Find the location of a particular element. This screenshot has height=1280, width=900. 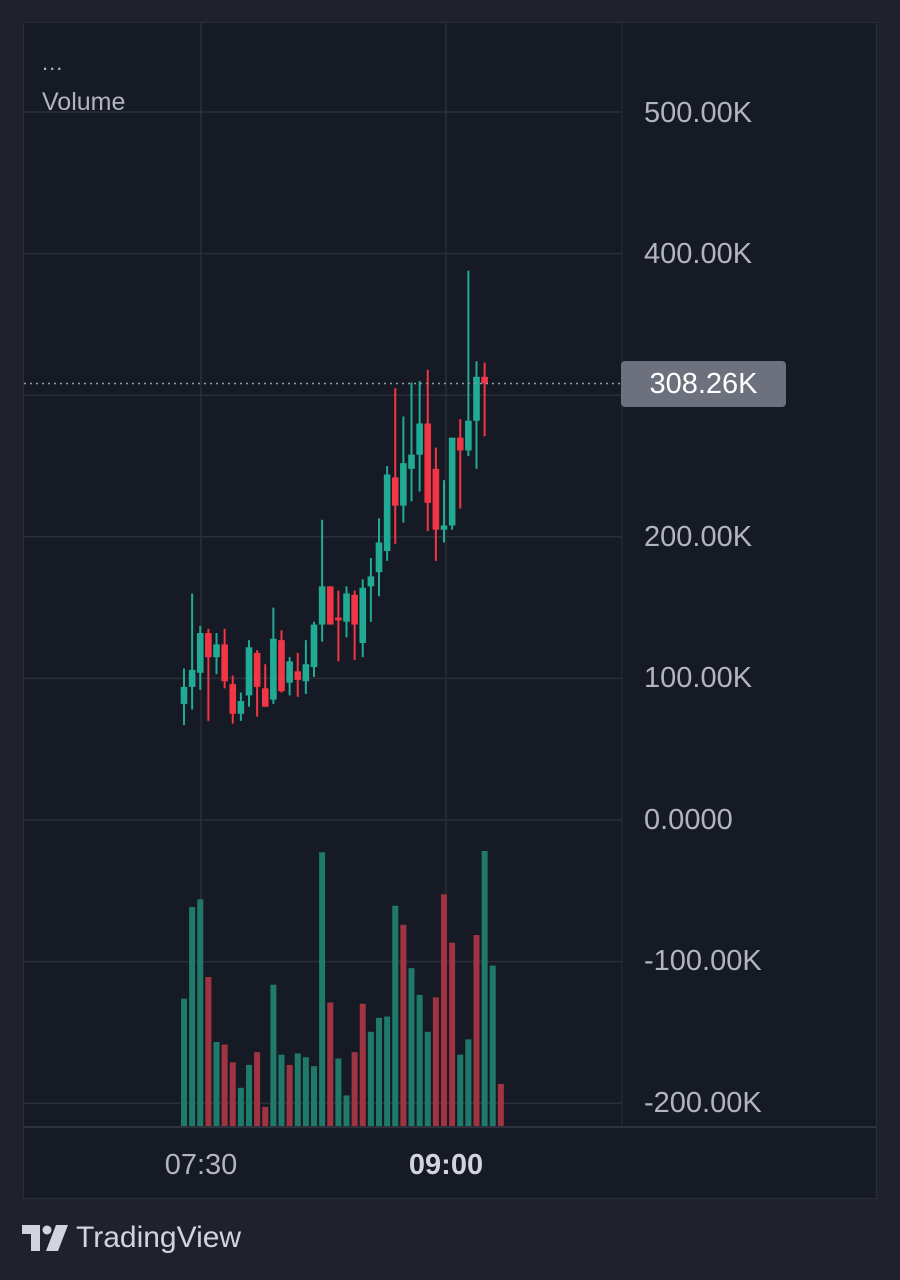

price-tick-label: 0.0000 is located at coordinates (688, 820).